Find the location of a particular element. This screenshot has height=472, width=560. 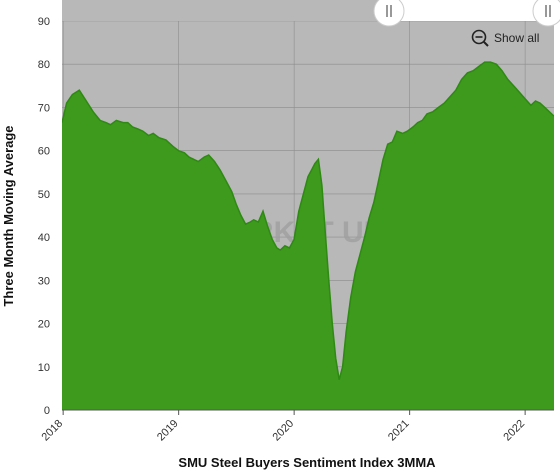

y-tick-label: 90 is located at coordinates (44, 22).